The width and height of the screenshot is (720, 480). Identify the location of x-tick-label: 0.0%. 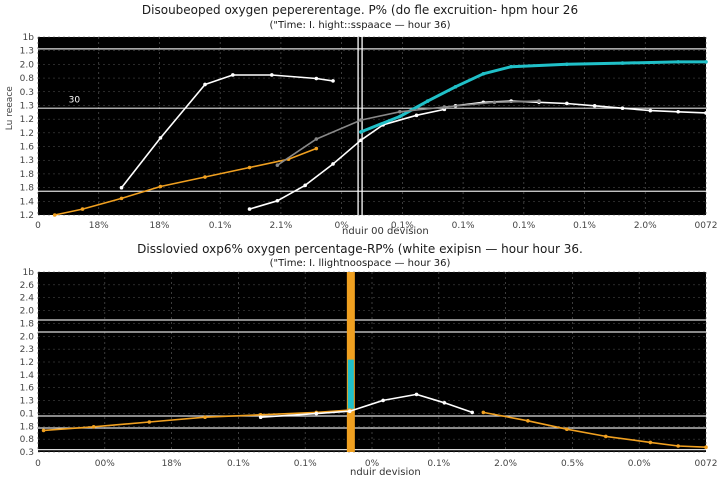
(639, 464).